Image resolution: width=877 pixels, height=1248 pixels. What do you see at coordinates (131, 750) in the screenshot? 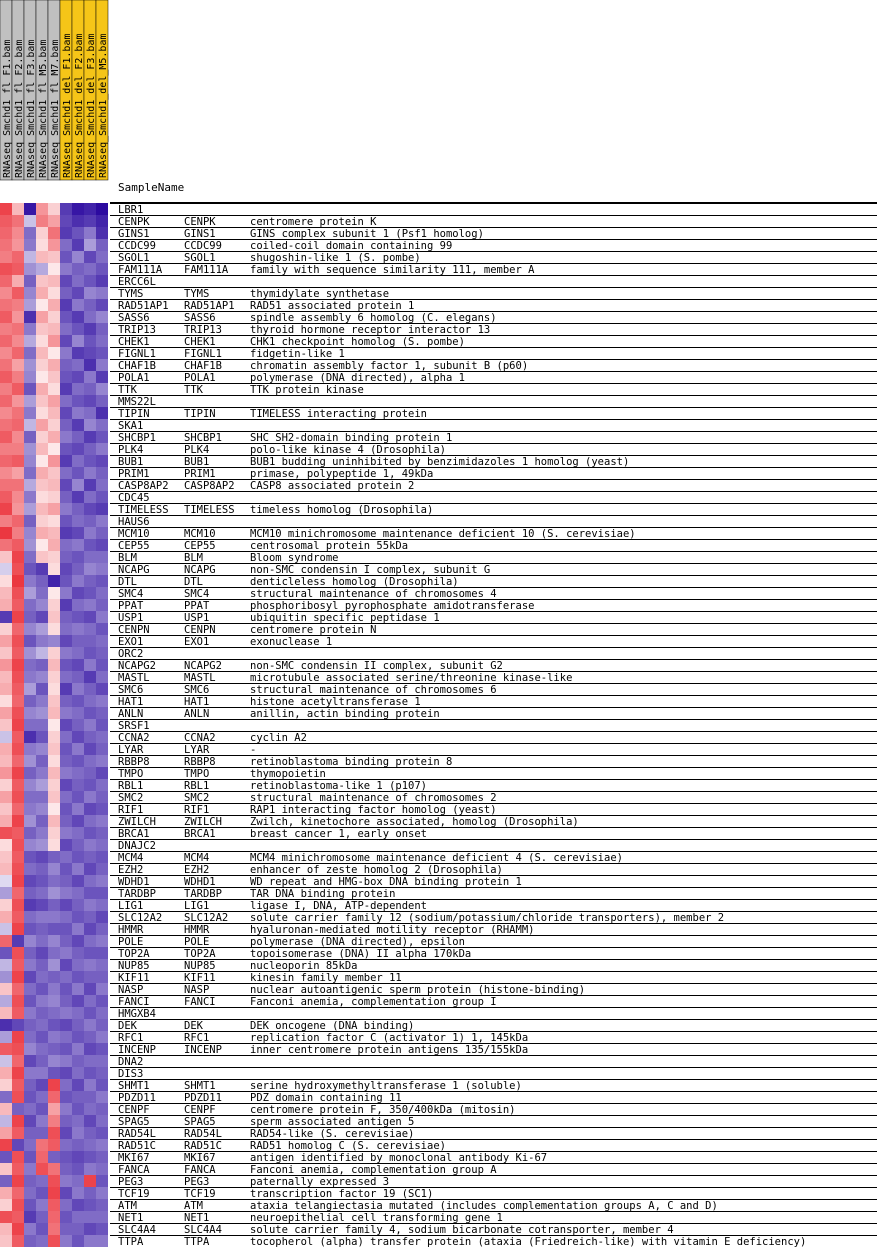
I see `row-label-id: LYAR` at bounding box center [131, 750].